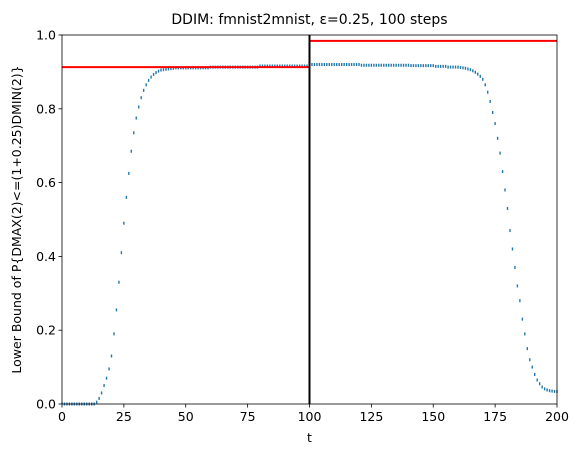 The width and height of the screenshot is (580, 457). What do you see at coordinates (495, 416) in the screenshot?
I see `x-tick-label: 175` at bounding box center [495, 416].